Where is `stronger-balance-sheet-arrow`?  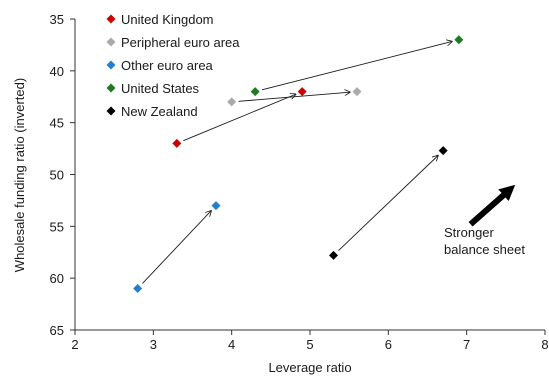 stronger-balance-sheet-arrow is located at coordinates (492, 205).